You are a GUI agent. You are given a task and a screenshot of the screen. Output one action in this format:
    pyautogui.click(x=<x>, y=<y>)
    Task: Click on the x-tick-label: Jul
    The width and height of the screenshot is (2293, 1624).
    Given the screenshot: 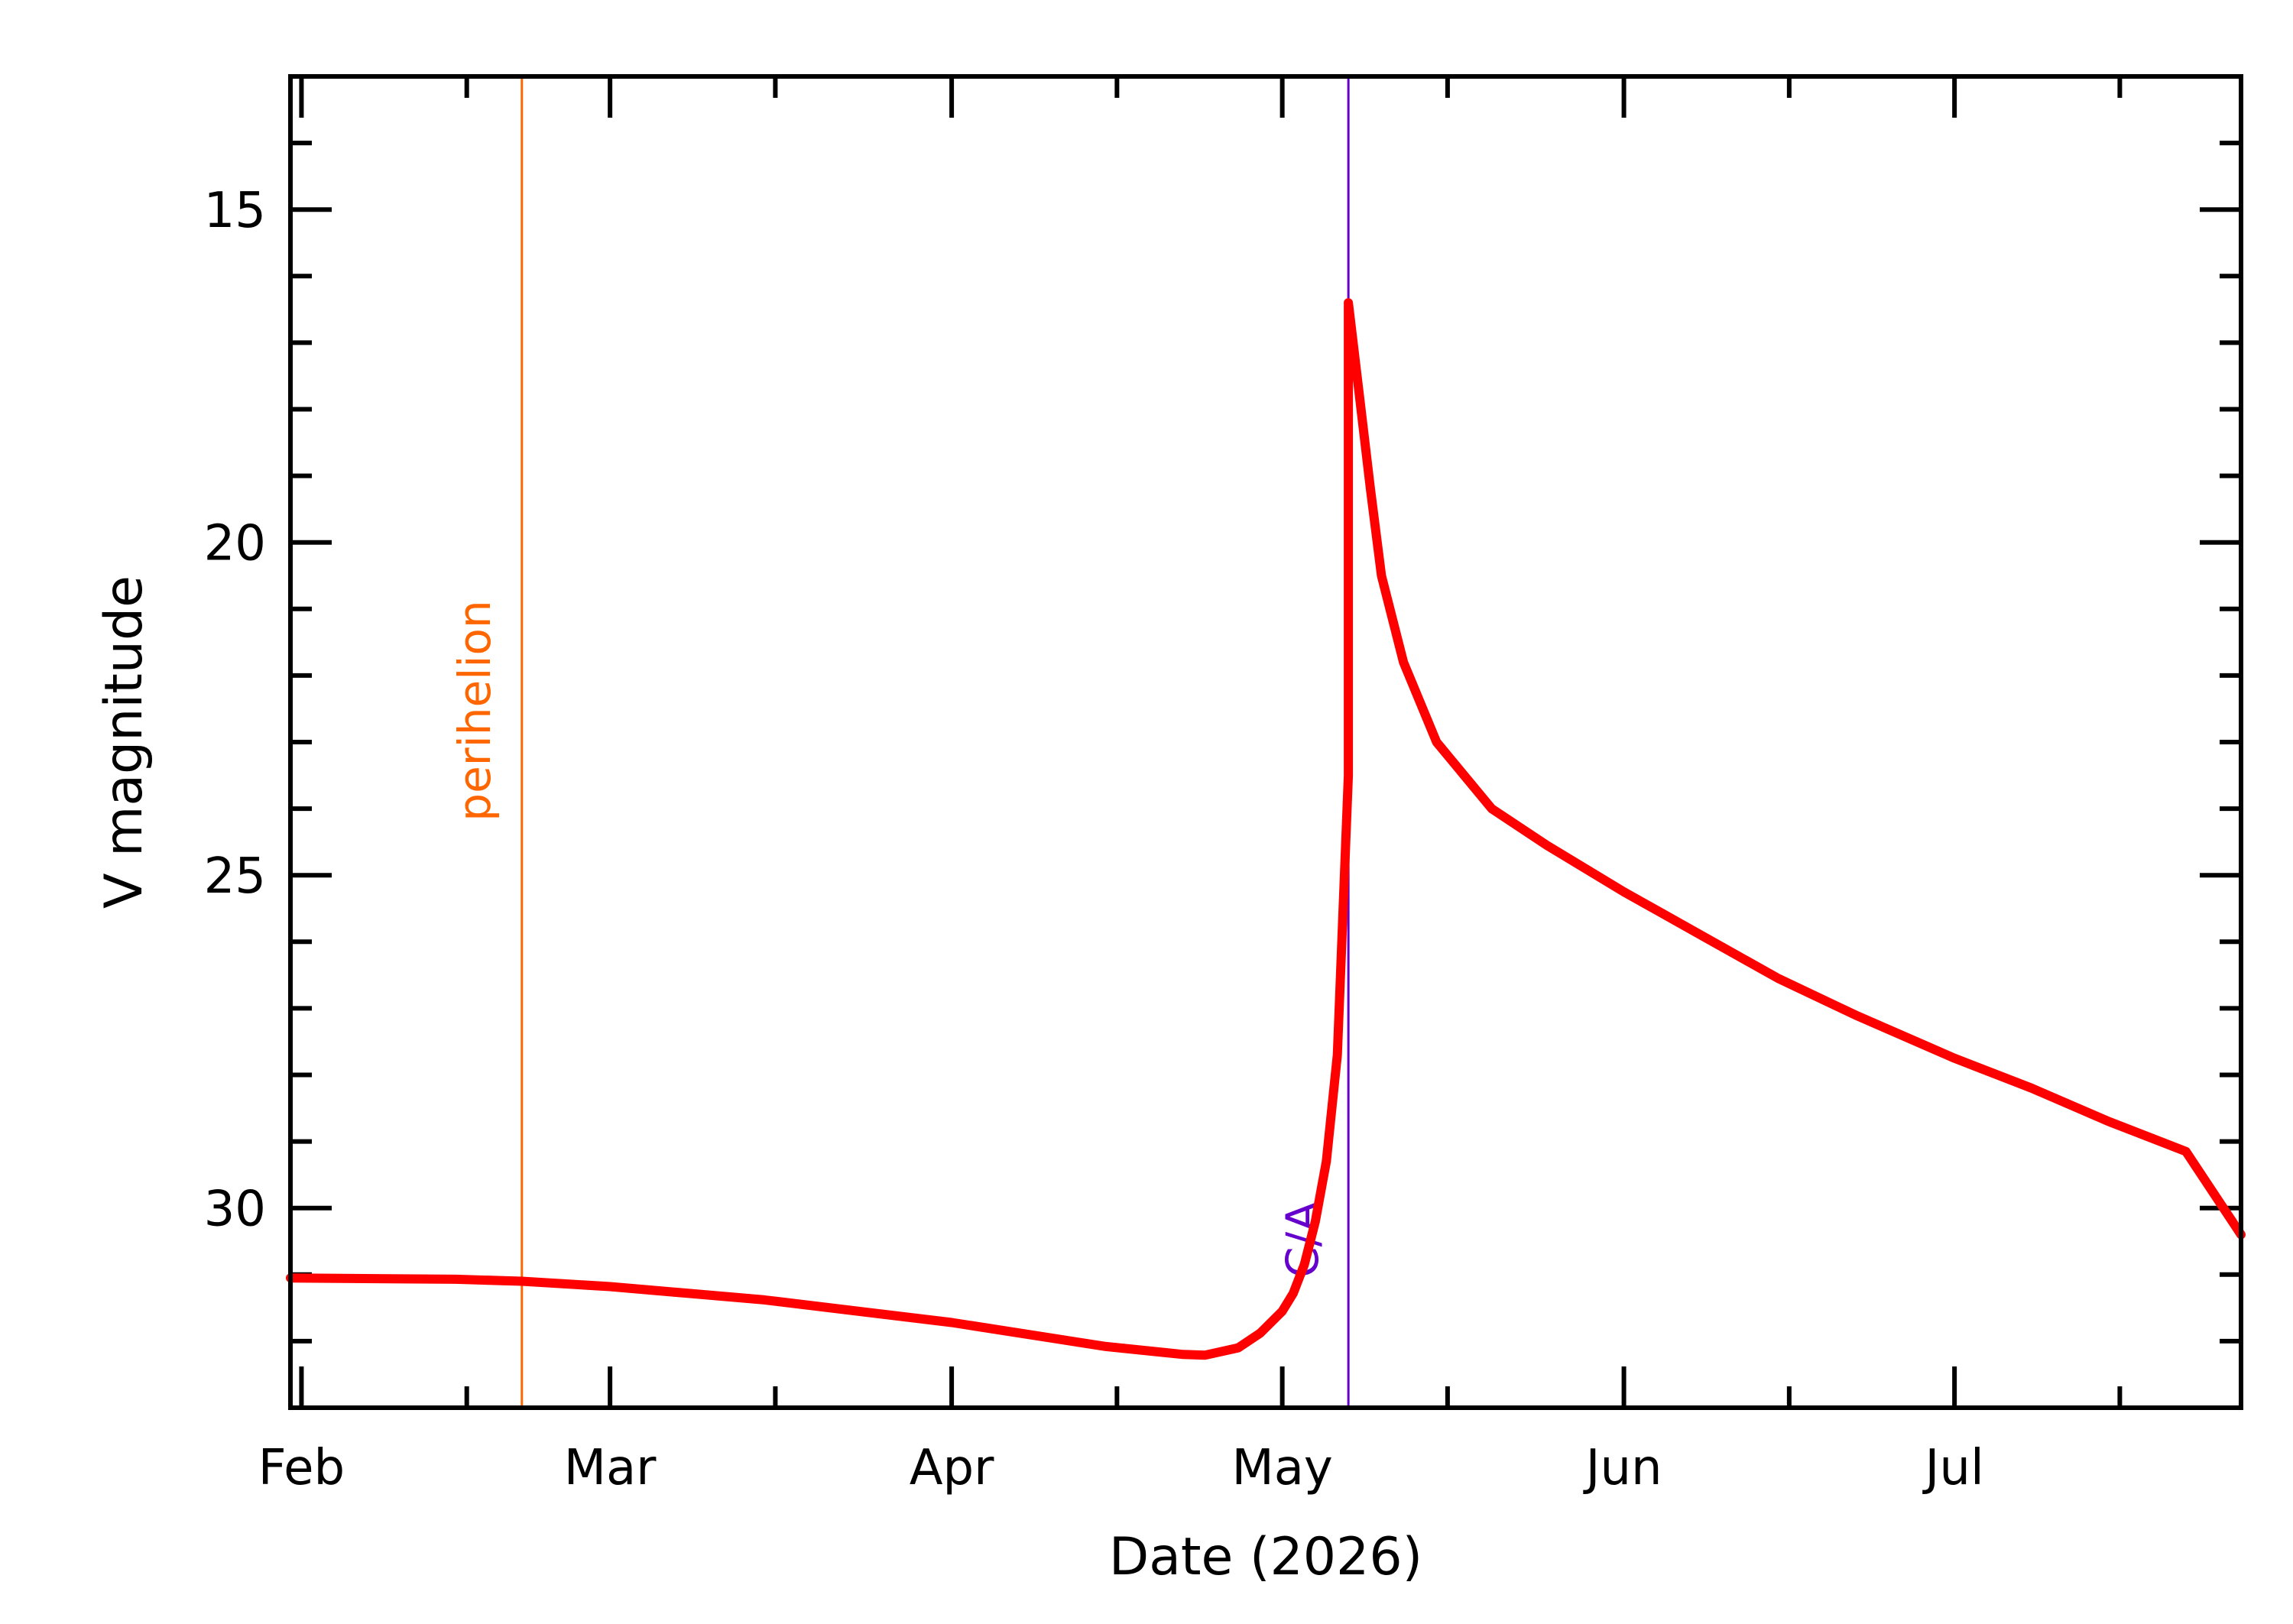 What is the action you would take?
    pyautogui.click(x=1953, y=1468)
    